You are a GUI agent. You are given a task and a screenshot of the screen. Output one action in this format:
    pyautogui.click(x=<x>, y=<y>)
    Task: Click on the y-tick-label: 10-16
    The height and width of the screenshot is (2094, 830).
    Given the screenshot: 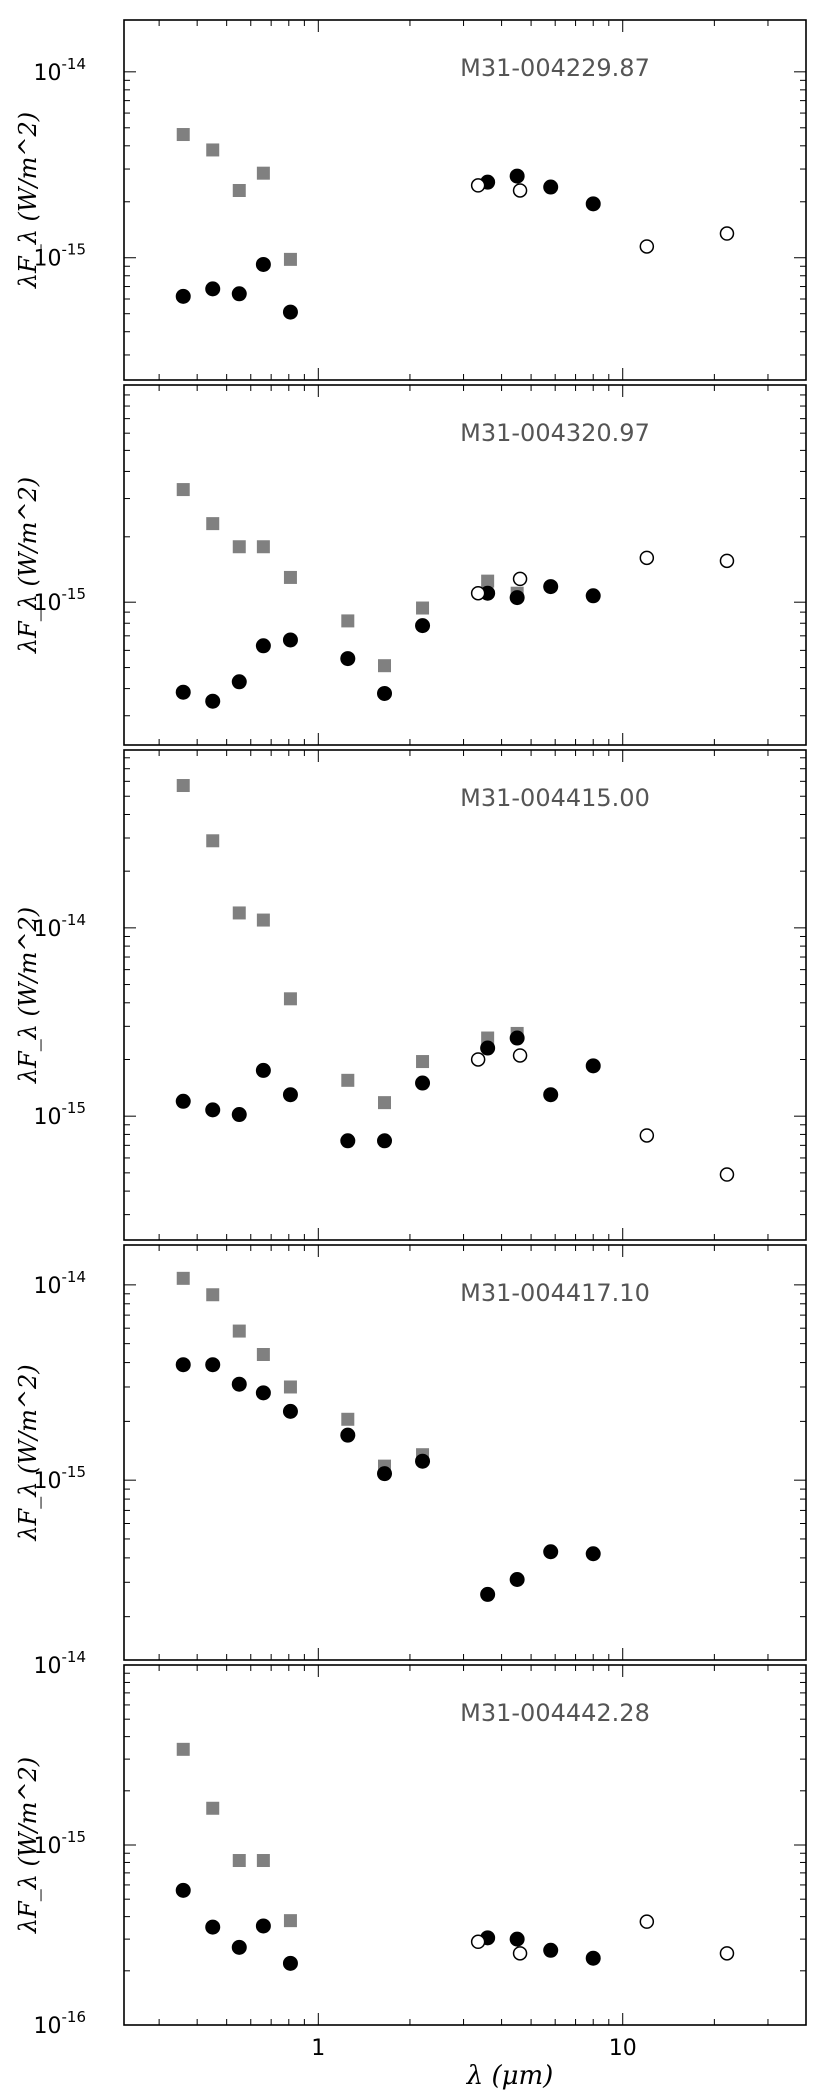 What is the action you would take?
    pyautogui.click(x=60, y=2023)
    